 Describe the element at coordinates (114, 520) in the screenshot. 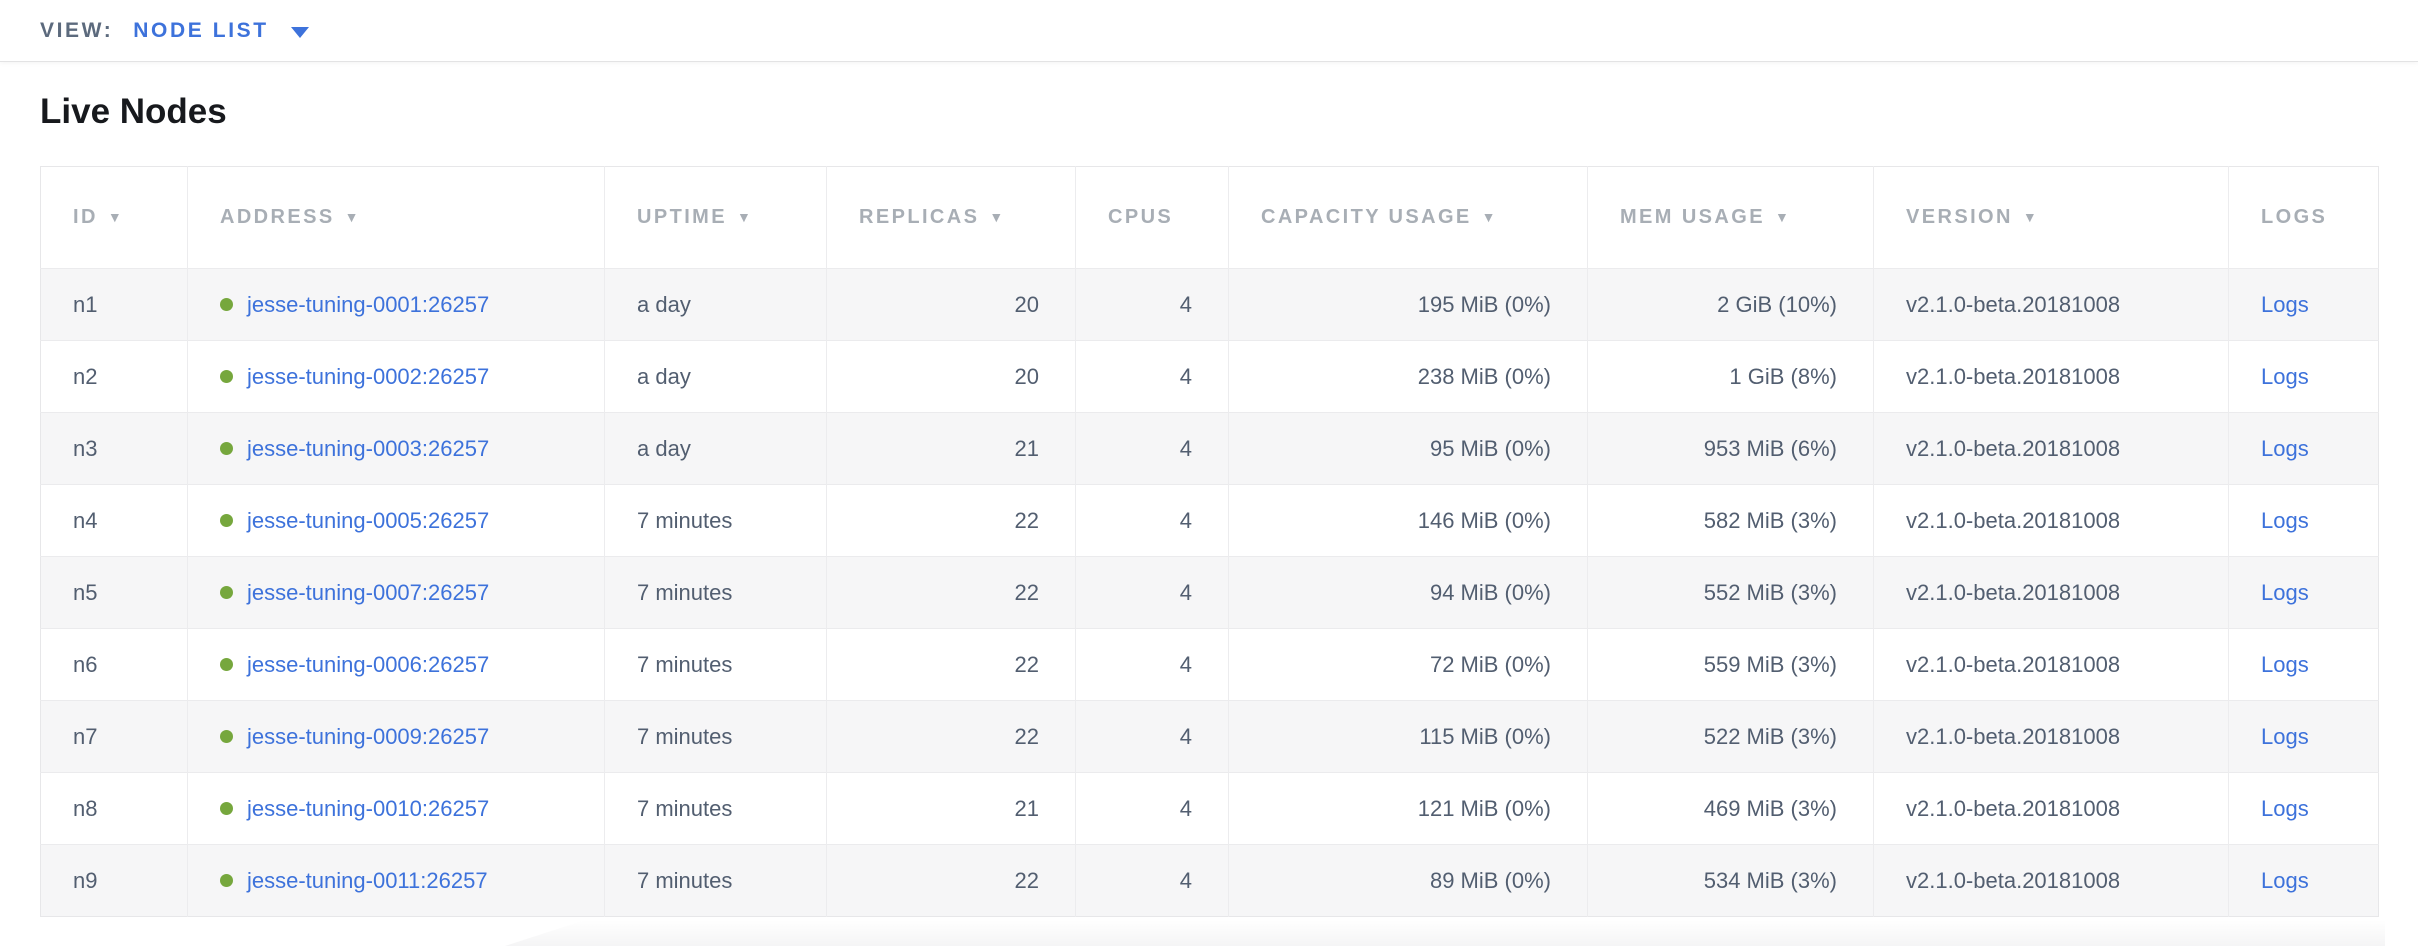

I see `cell-id: n4` at that location.